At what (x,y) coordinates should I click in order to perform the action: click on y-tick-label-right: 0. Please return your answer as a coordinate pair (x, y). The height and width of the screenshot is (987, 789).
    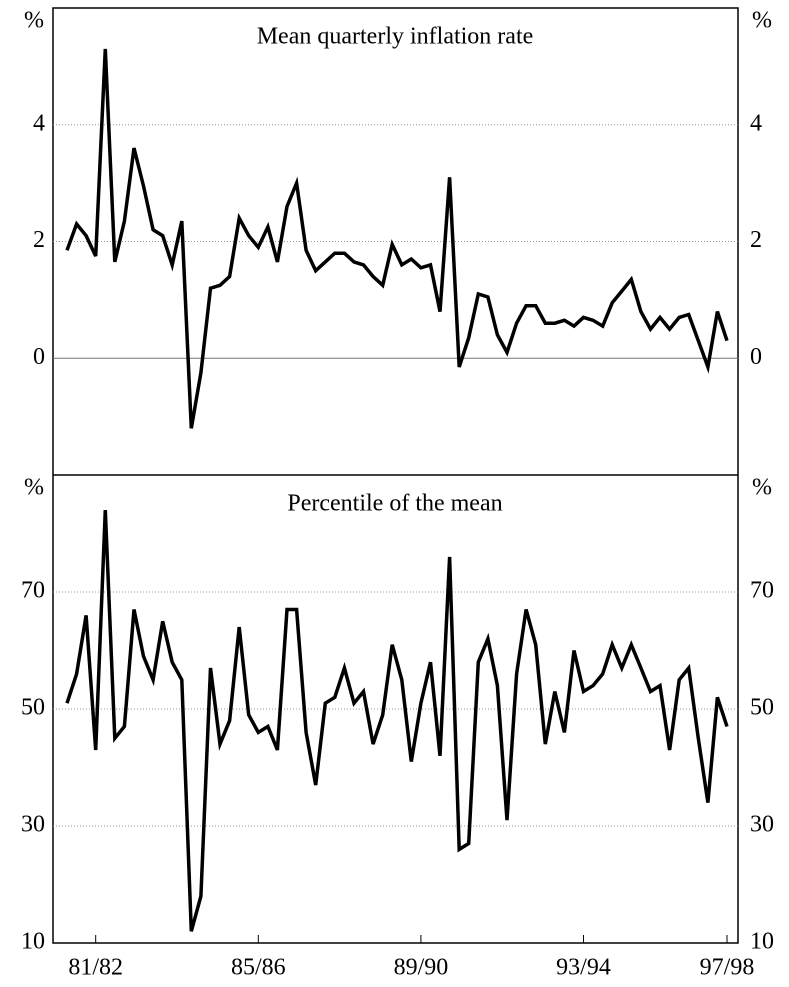
    Looking at the image, I should click on (756, 357).